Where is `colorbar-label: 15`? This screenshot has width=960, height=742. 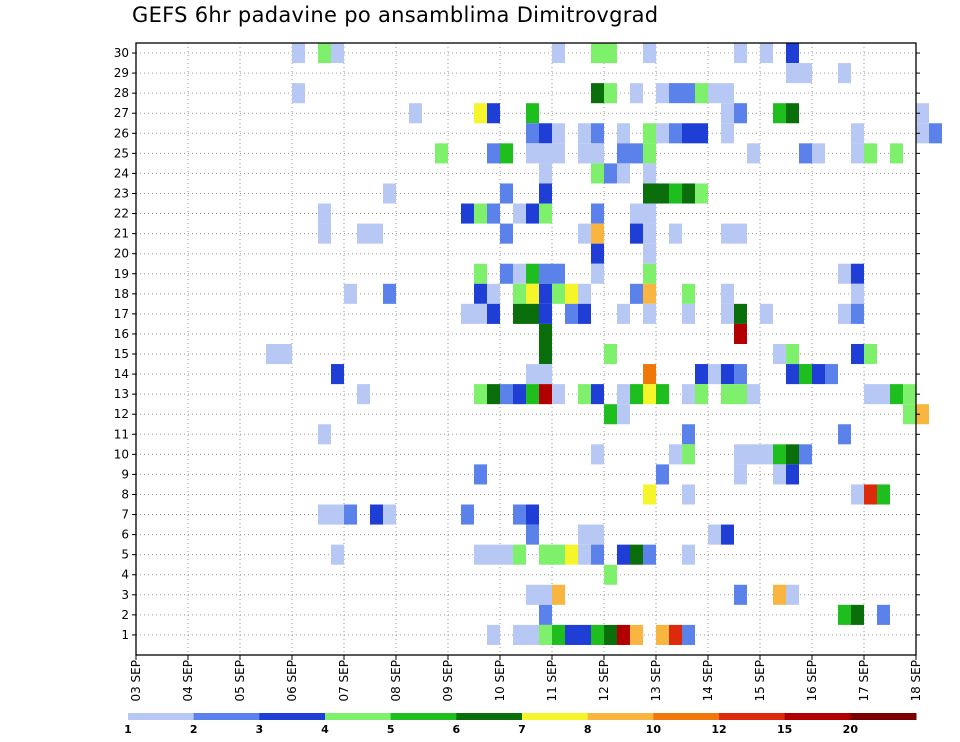 colorbar-label: 15 is located at coordinates (784, 729).